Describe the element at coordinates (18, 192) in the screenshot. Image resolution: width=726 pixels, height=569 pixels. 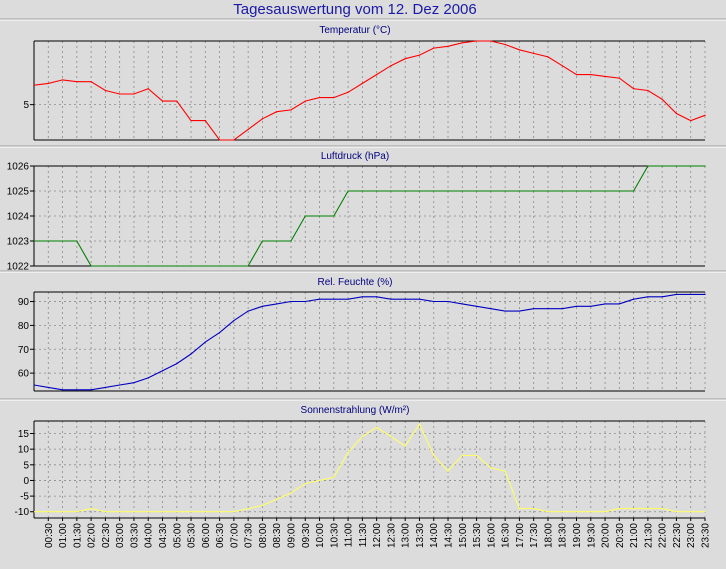
I see `y-tick-label: 1025` at that location.